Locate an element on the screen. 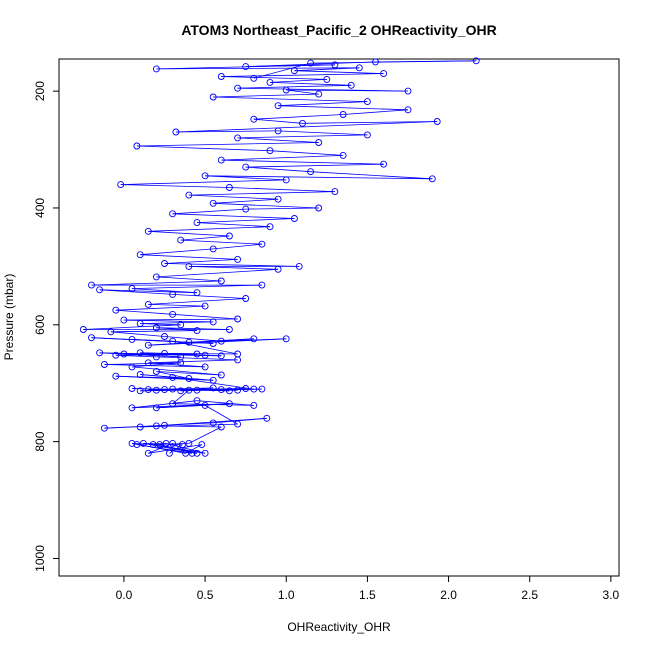 Image resolution: width=650 pixels, height=650 pixels. x-tick-label: 2.0 is located at coordinates (448, 595).